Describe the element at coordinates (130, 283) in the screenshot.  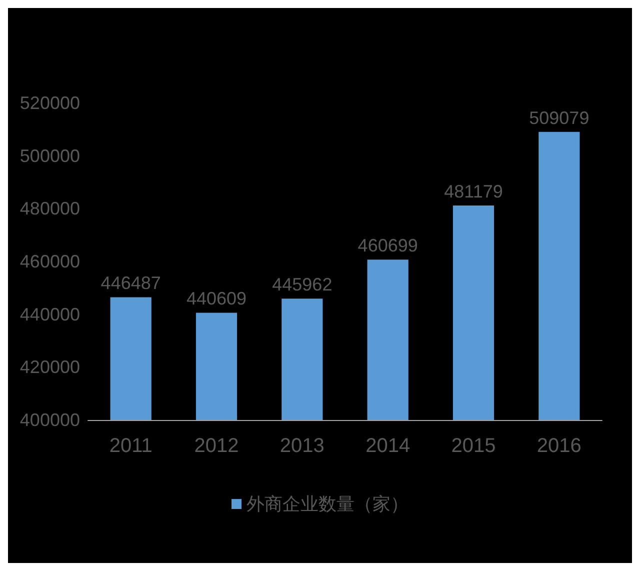
I see `data-label: 446487` at that location.